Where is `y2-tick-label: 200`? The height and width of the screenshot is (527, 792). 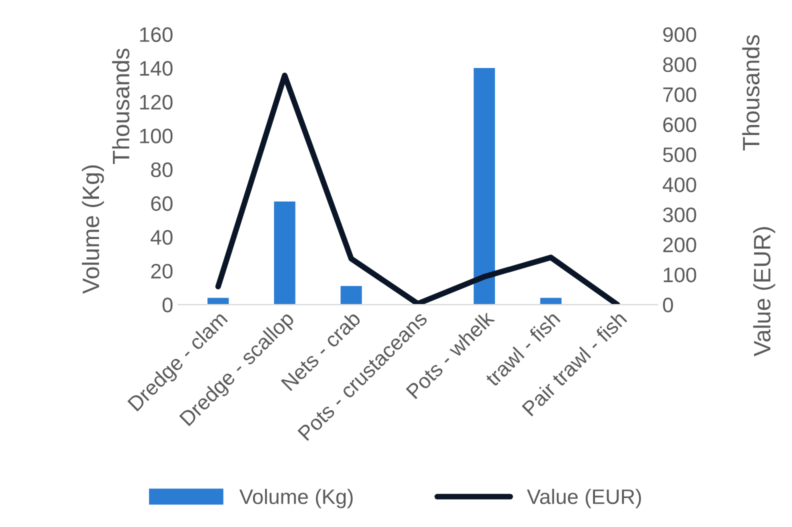 y2-tick-label: 200 is located at coordinates (679, 245).